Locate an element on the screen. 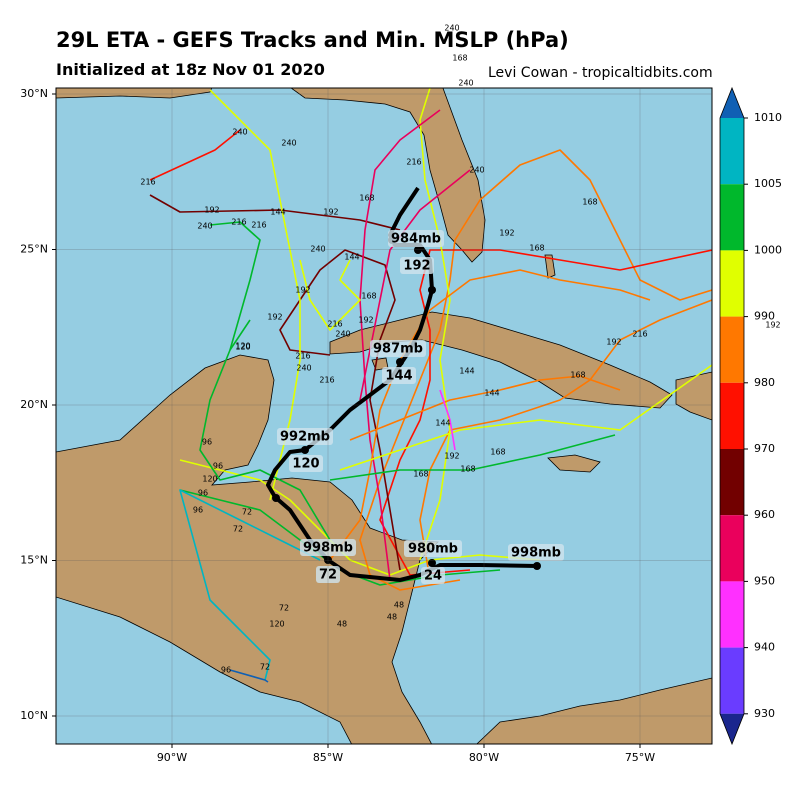 This screenshot has width=800, height=800. lat-tick-label: 30°N is located at coordinates (34, 93).